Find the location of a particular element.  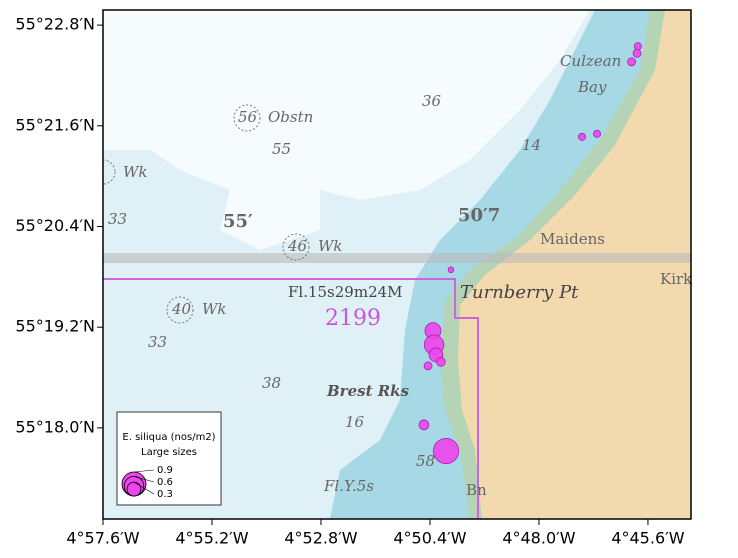

map-label: Bn is located at coordinates (476, 490).